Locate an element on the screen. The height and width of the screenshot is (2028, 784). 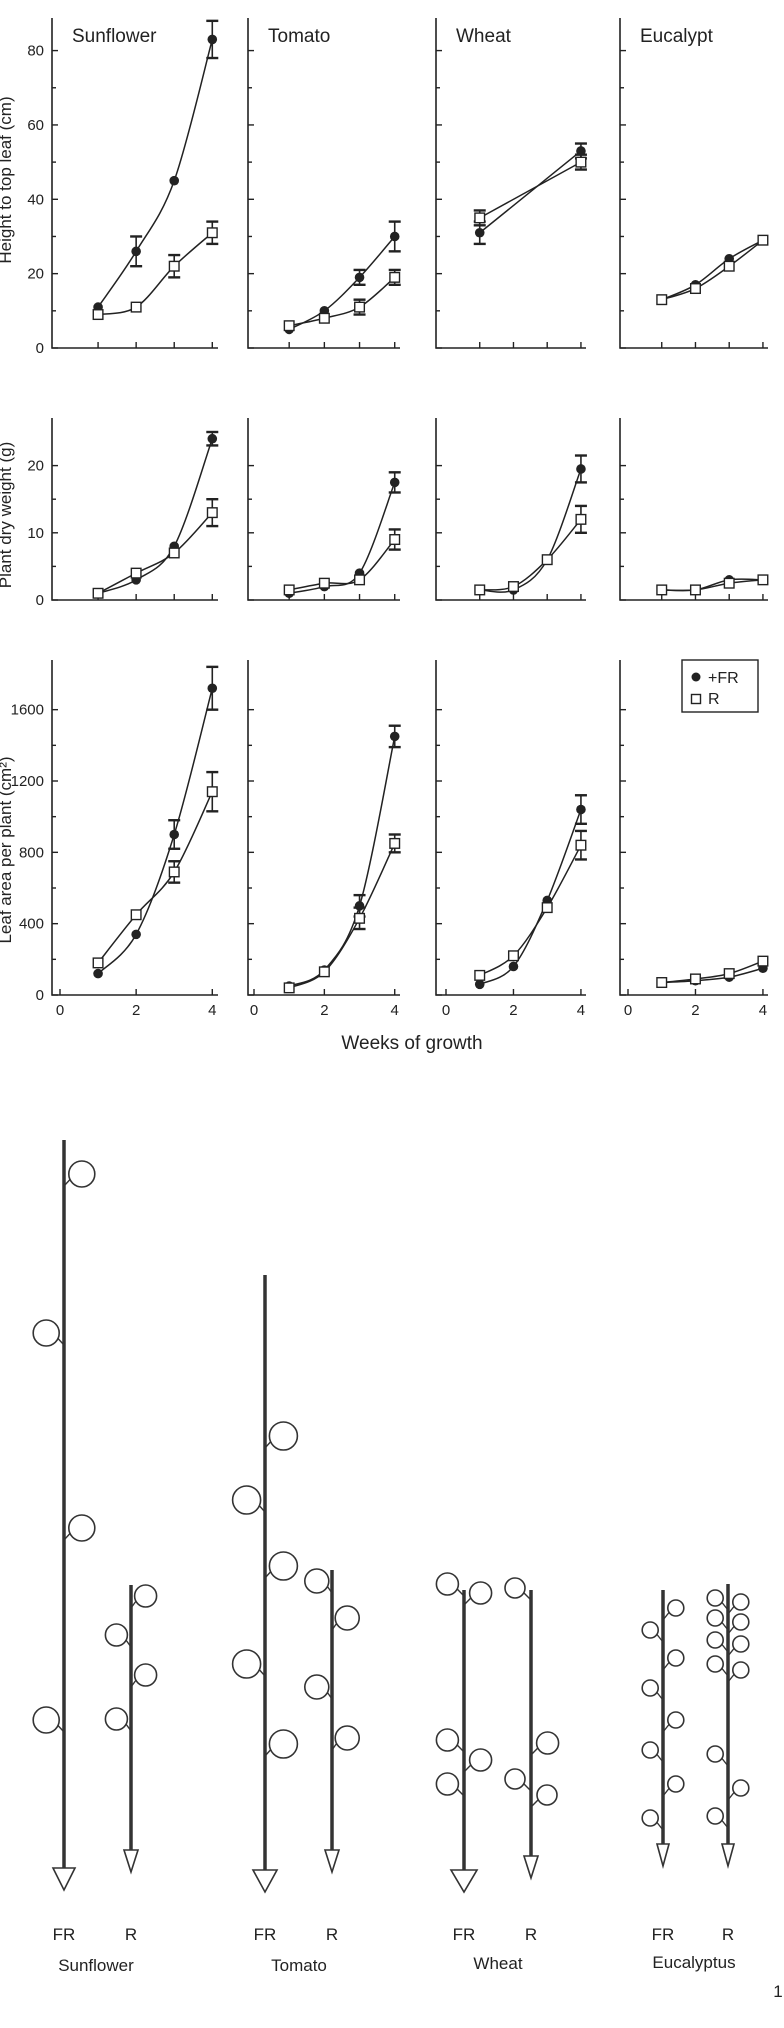
x-tick-label: 4 is located at coordinates (581, 1010).